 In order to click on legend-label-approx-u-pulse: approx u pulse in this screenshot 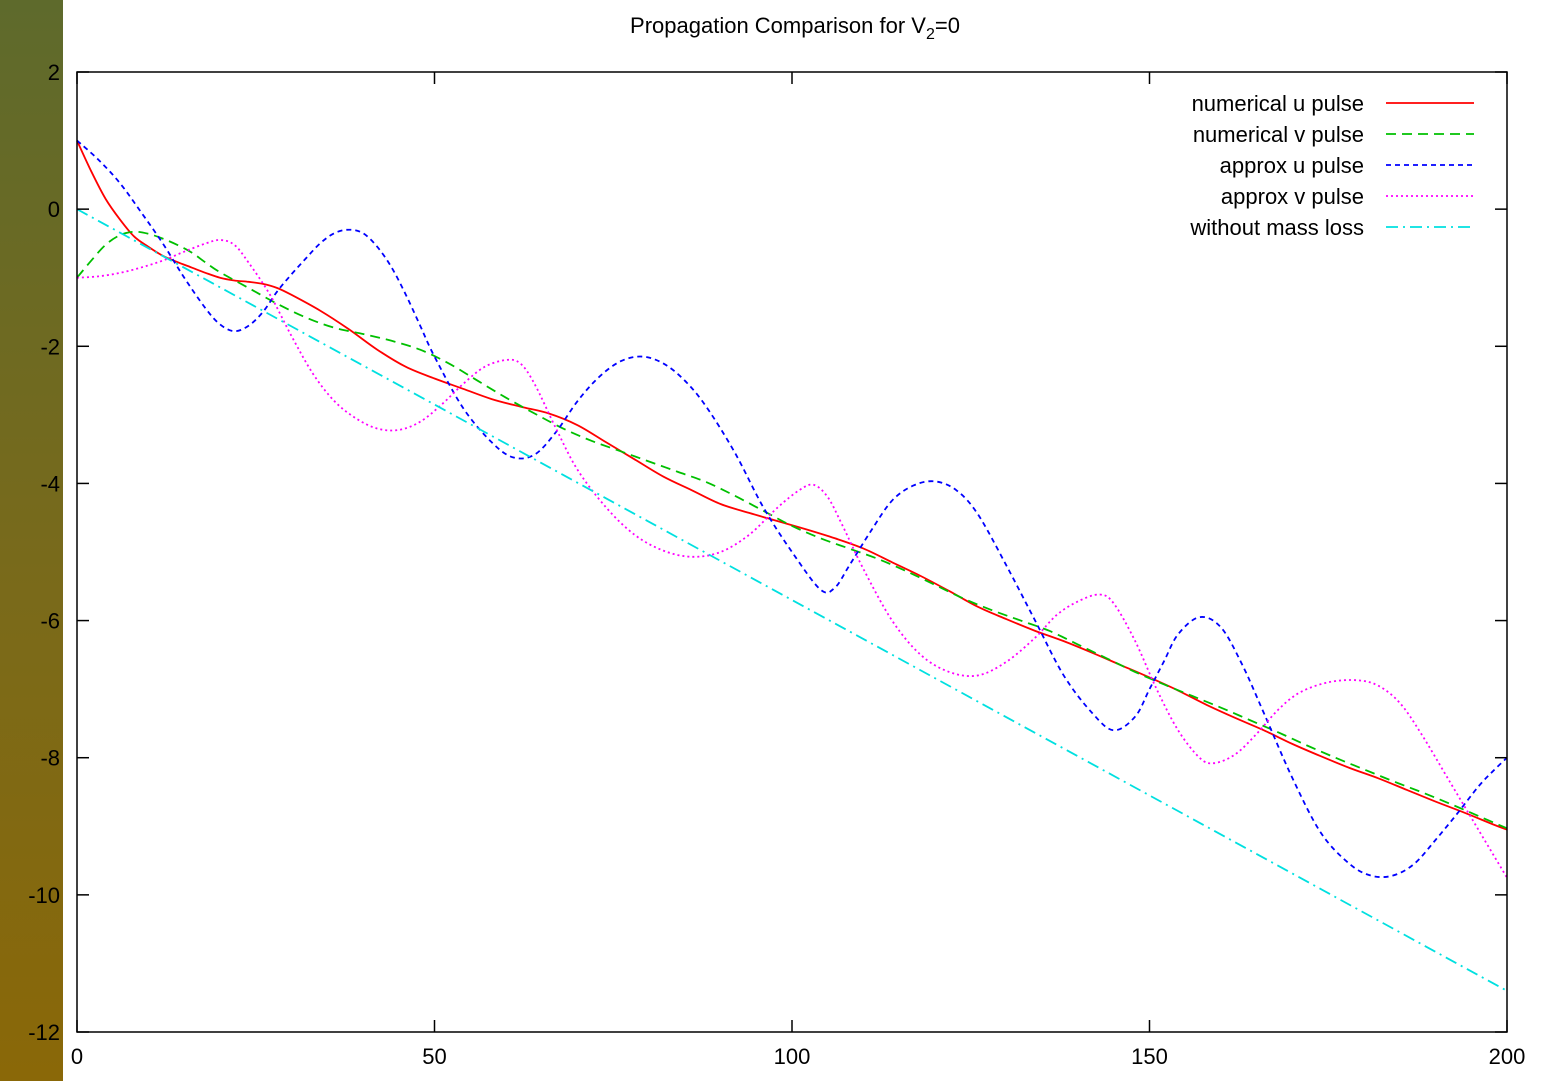, I will do `click(1292, 165)`.